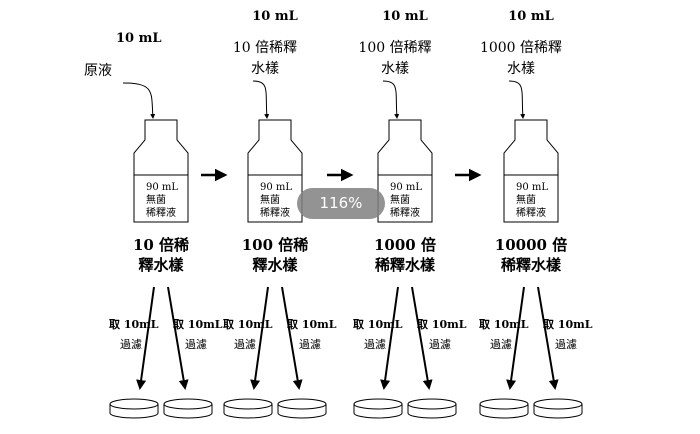  What do you see at coordinates (531, 245) in the screenshot?
I see `result-label: 10000 倍` at bounding box center [531, 245].